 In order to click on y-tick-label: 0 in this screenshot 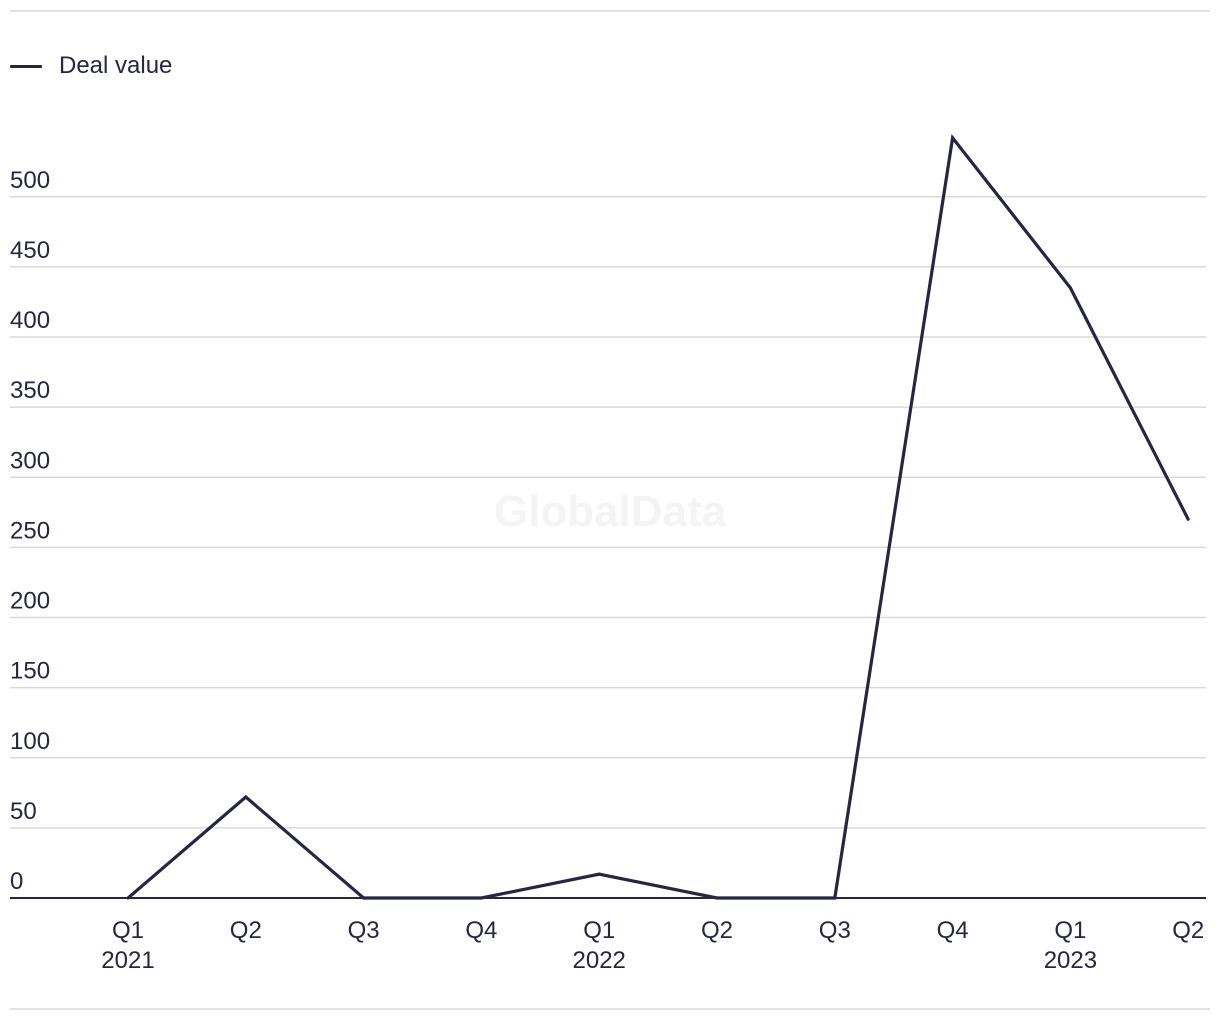, I will do `click(16, 881)`.